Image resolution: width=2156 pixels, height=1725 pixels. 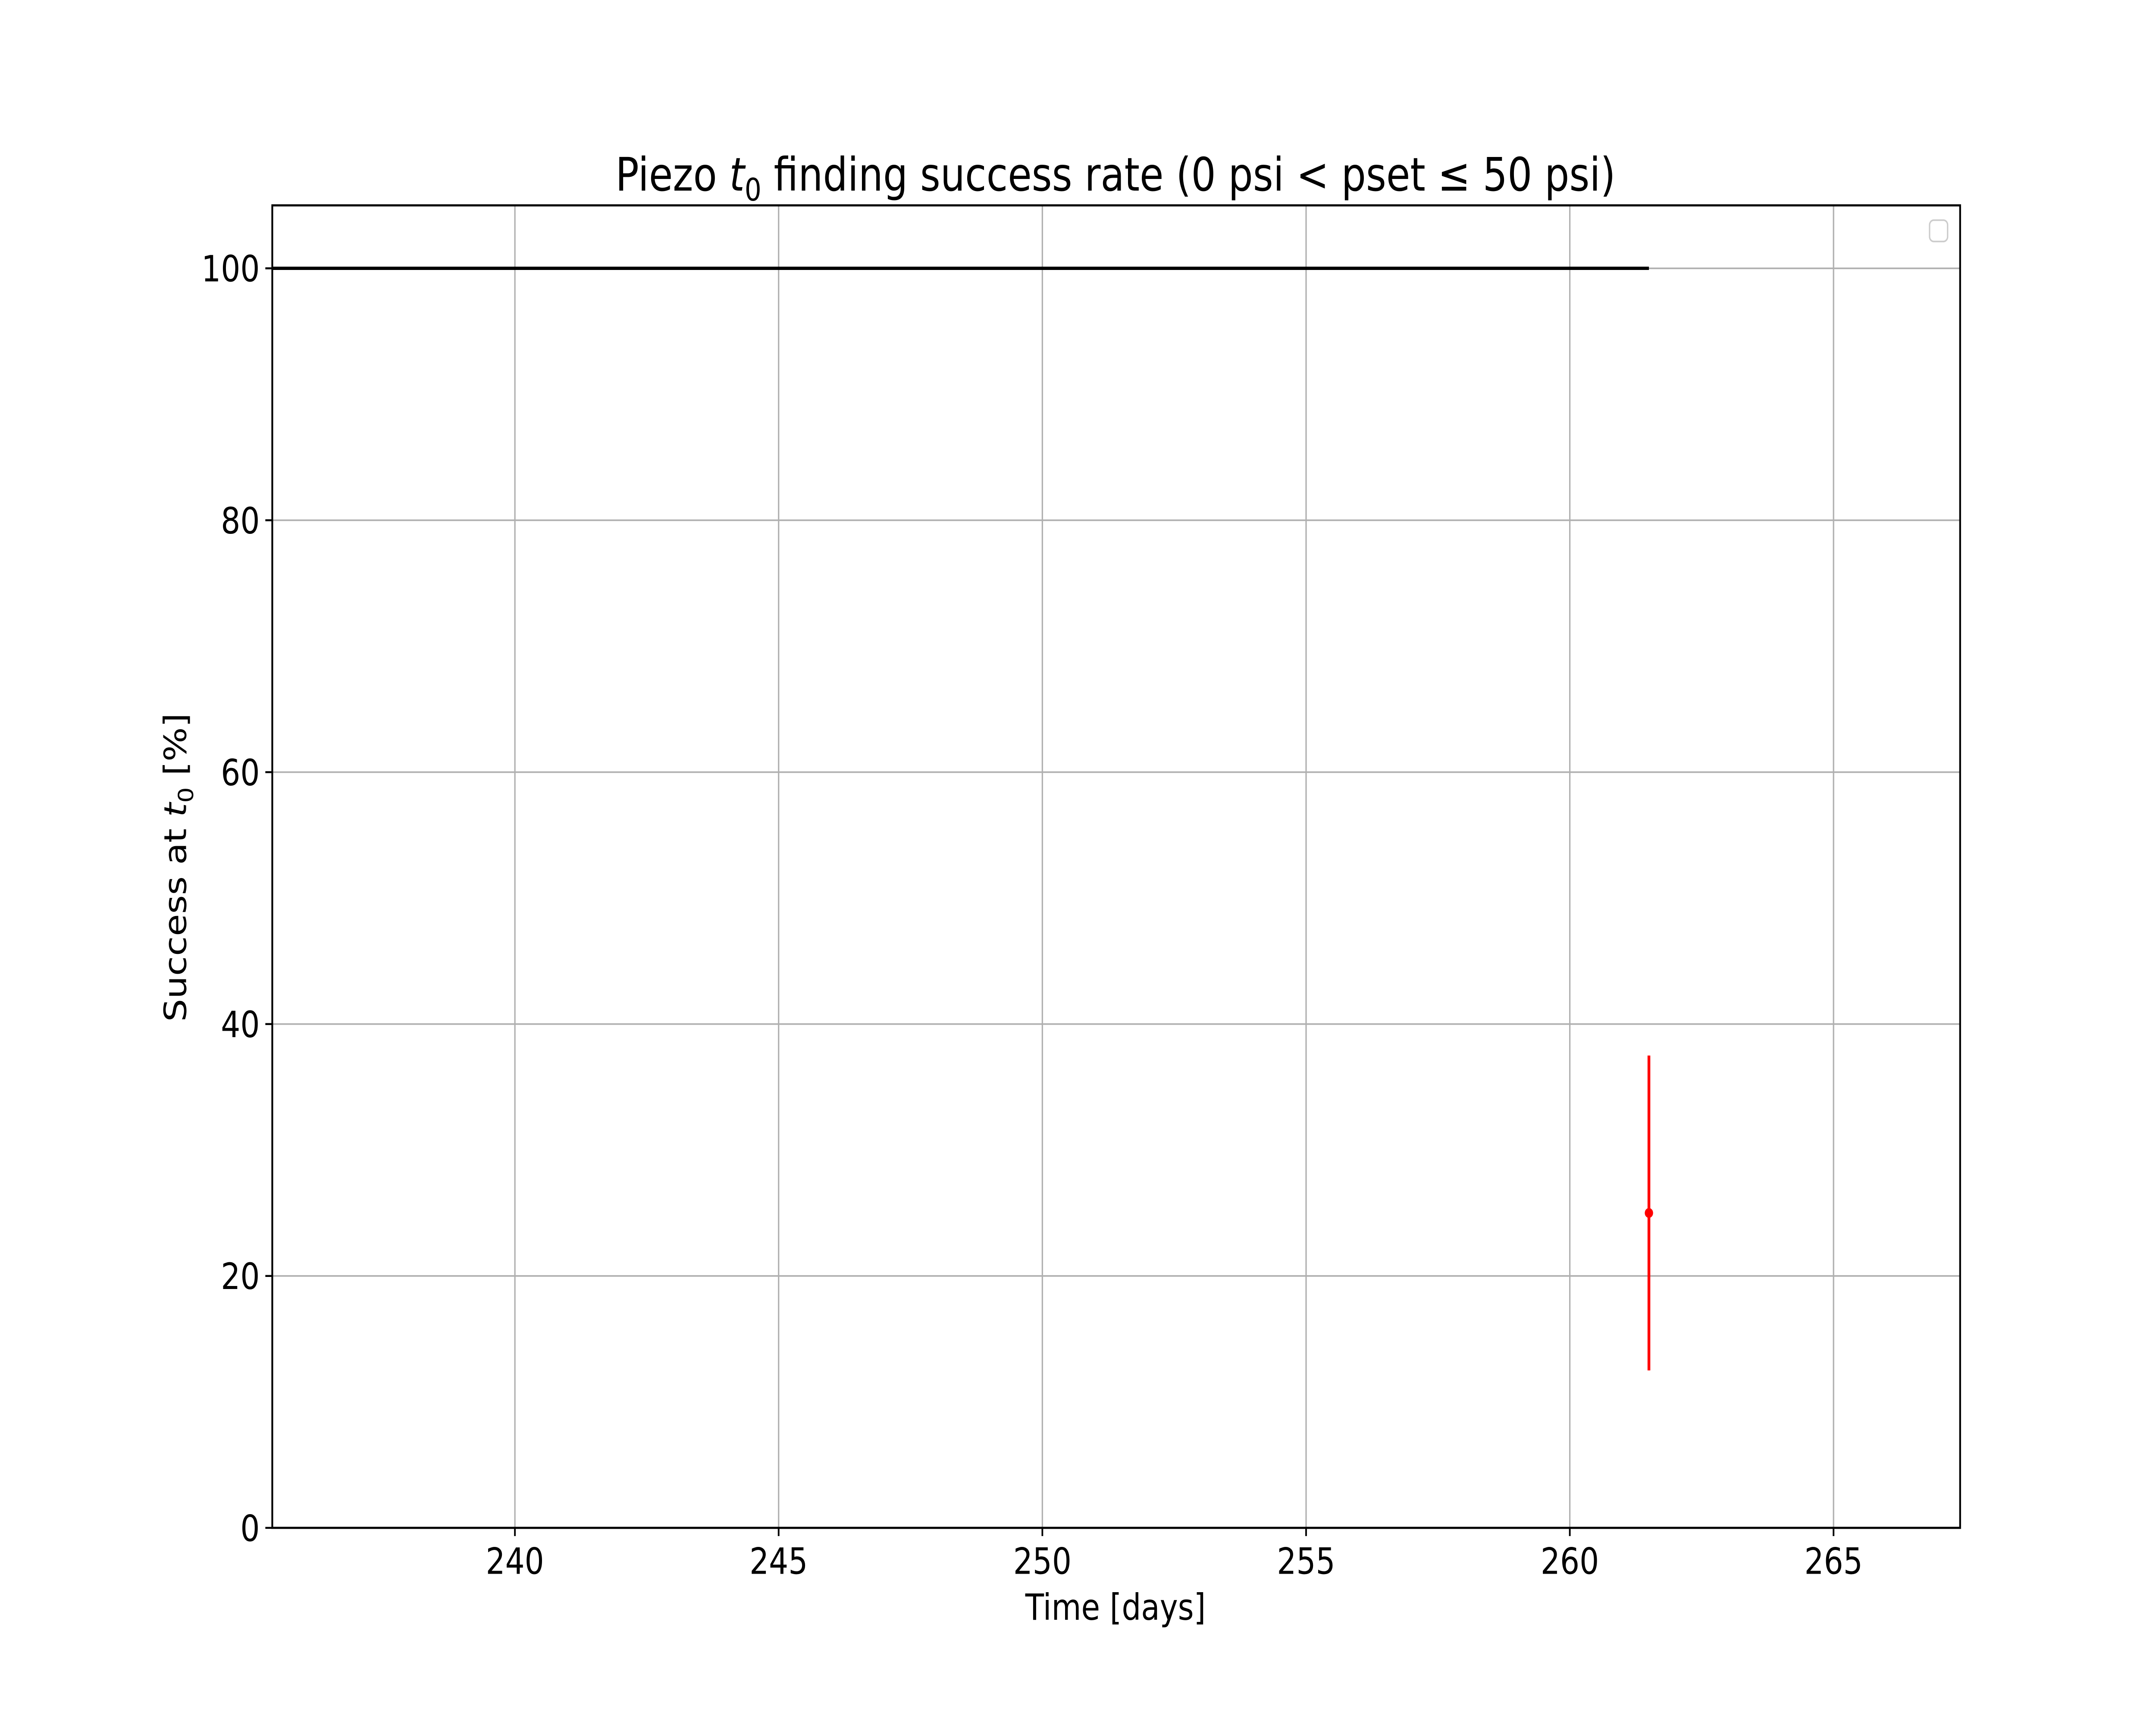 I want to click on x-axis-label: Time [days], so click(x=1115, y=1608).